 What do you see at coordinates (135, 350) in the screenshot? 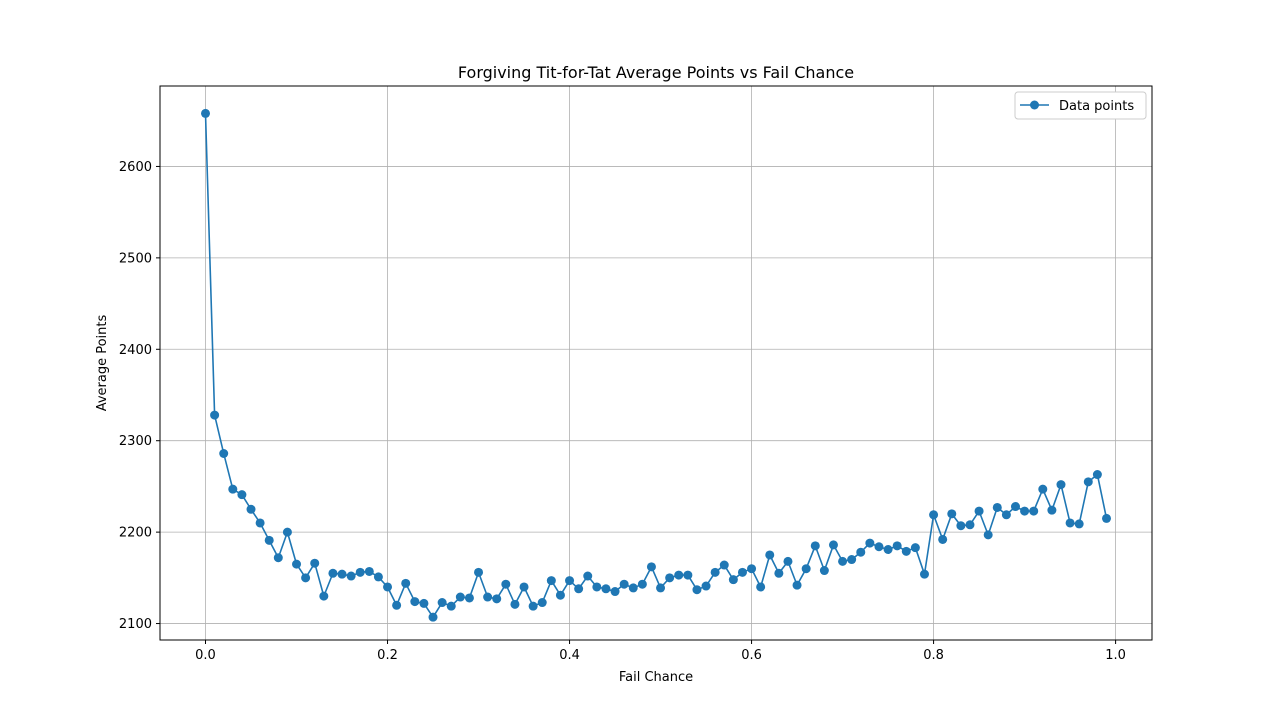
I see `y-tick-label: 2400` at bounding box center [135, 350].